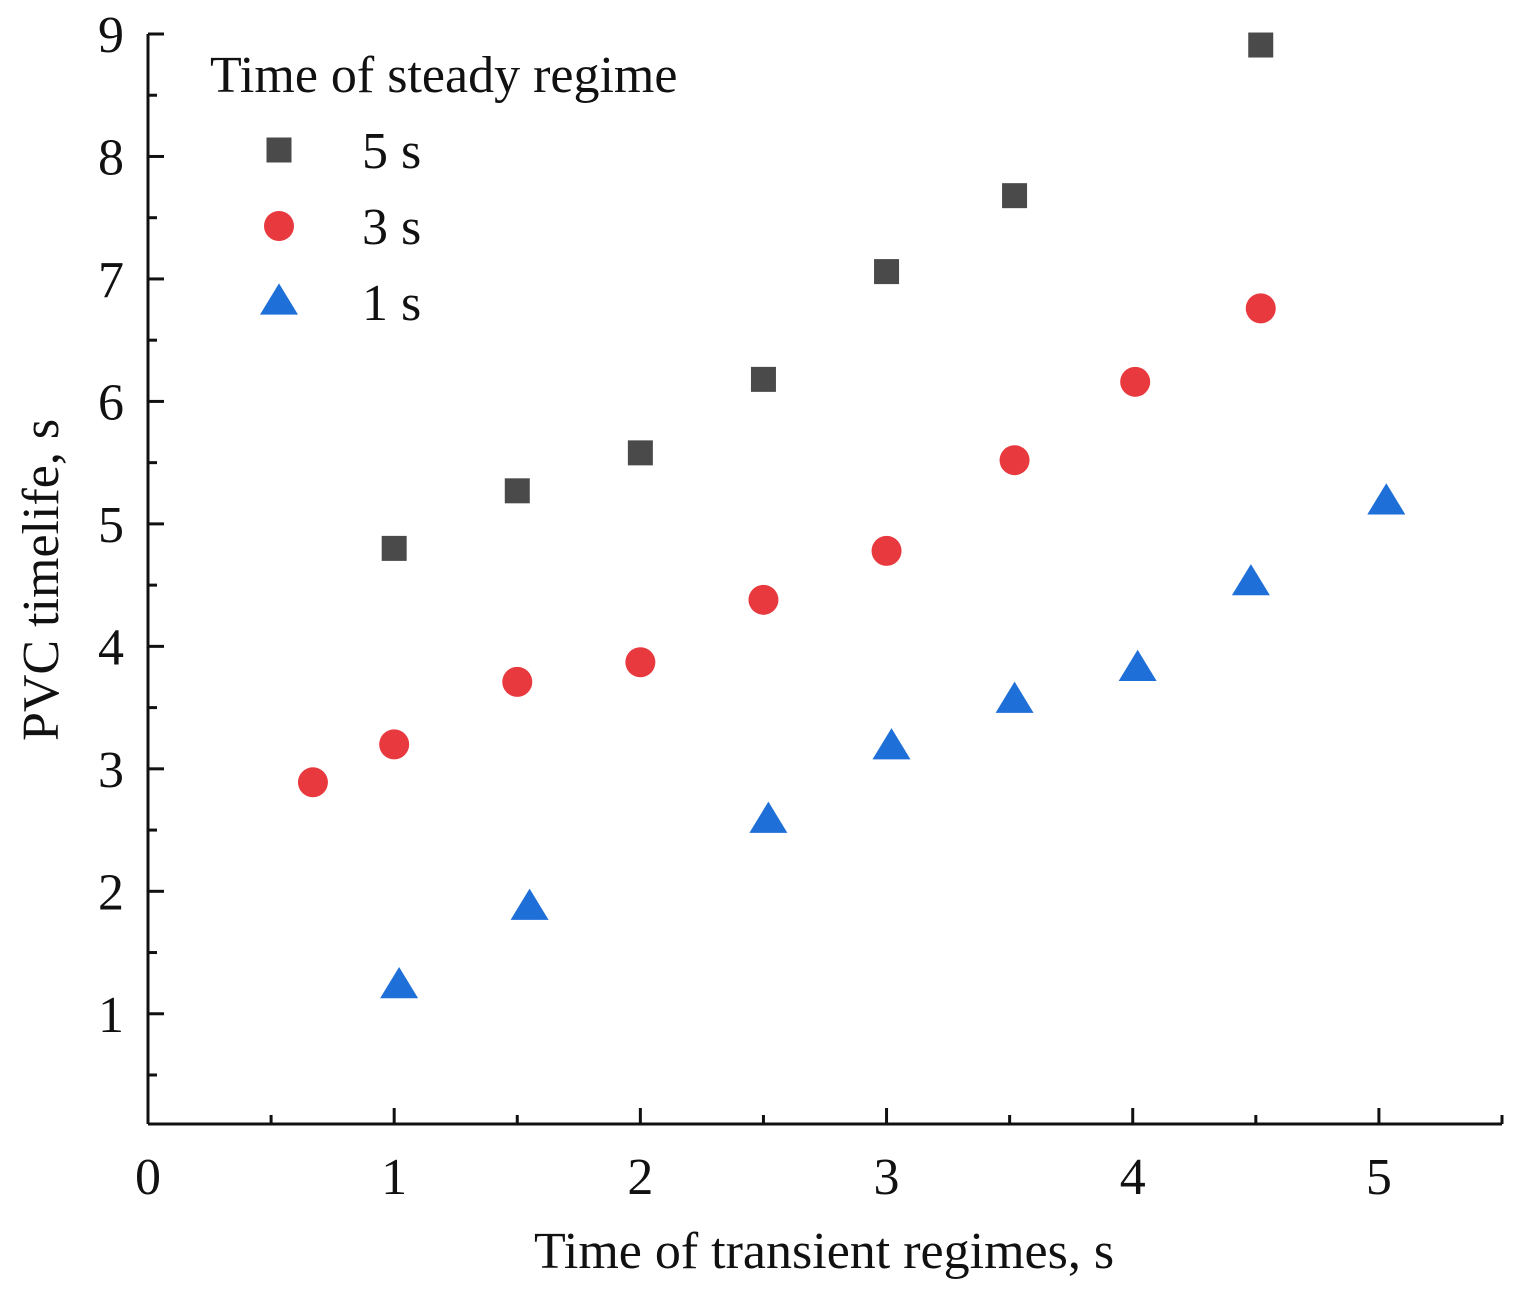  I want to click on legend-marker-triangle, so click(279, 299).